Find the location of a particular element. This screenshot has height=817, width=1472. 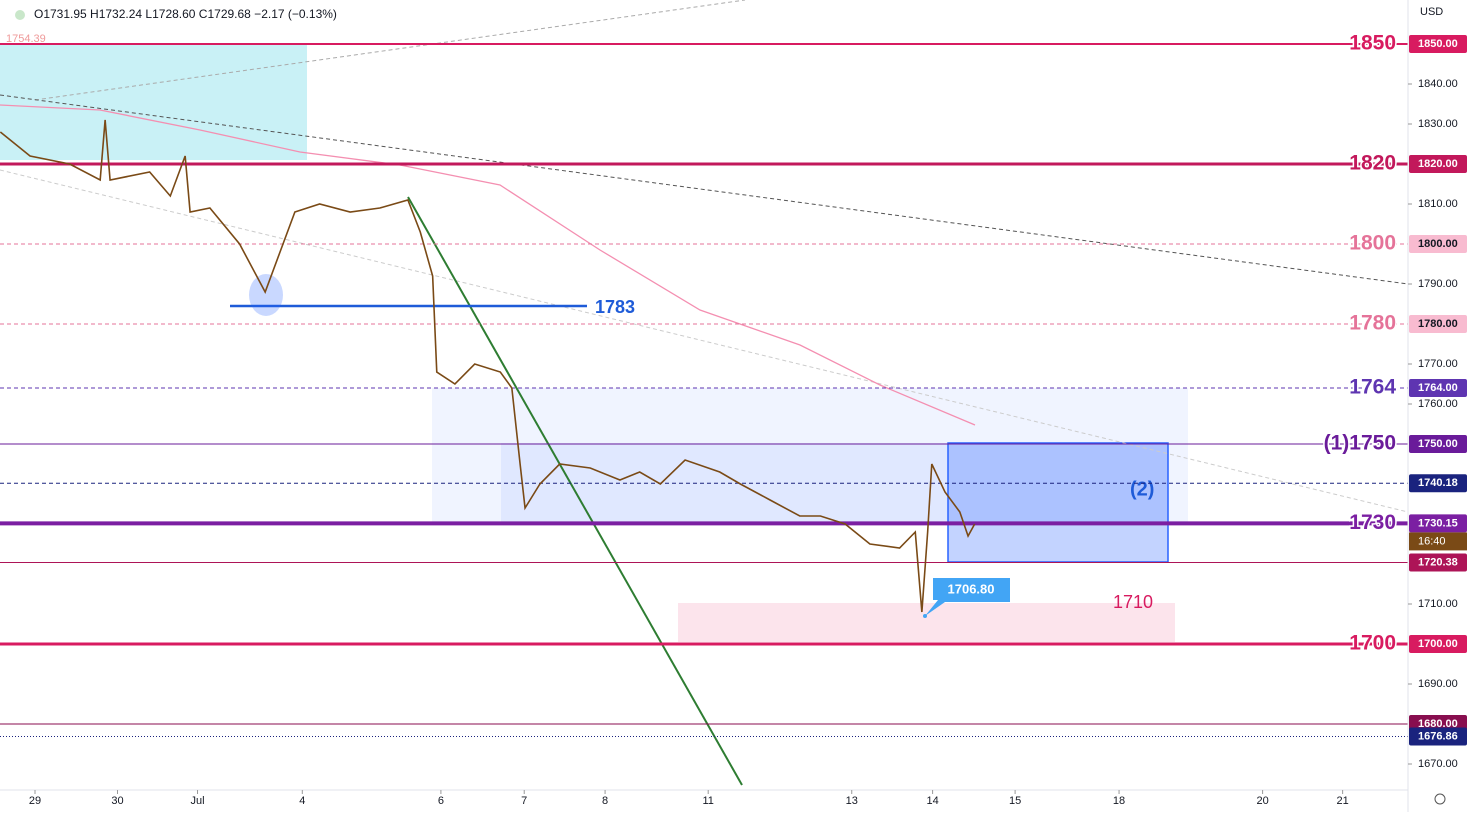

annotation: (2) is located at coordinates (1142, 489).